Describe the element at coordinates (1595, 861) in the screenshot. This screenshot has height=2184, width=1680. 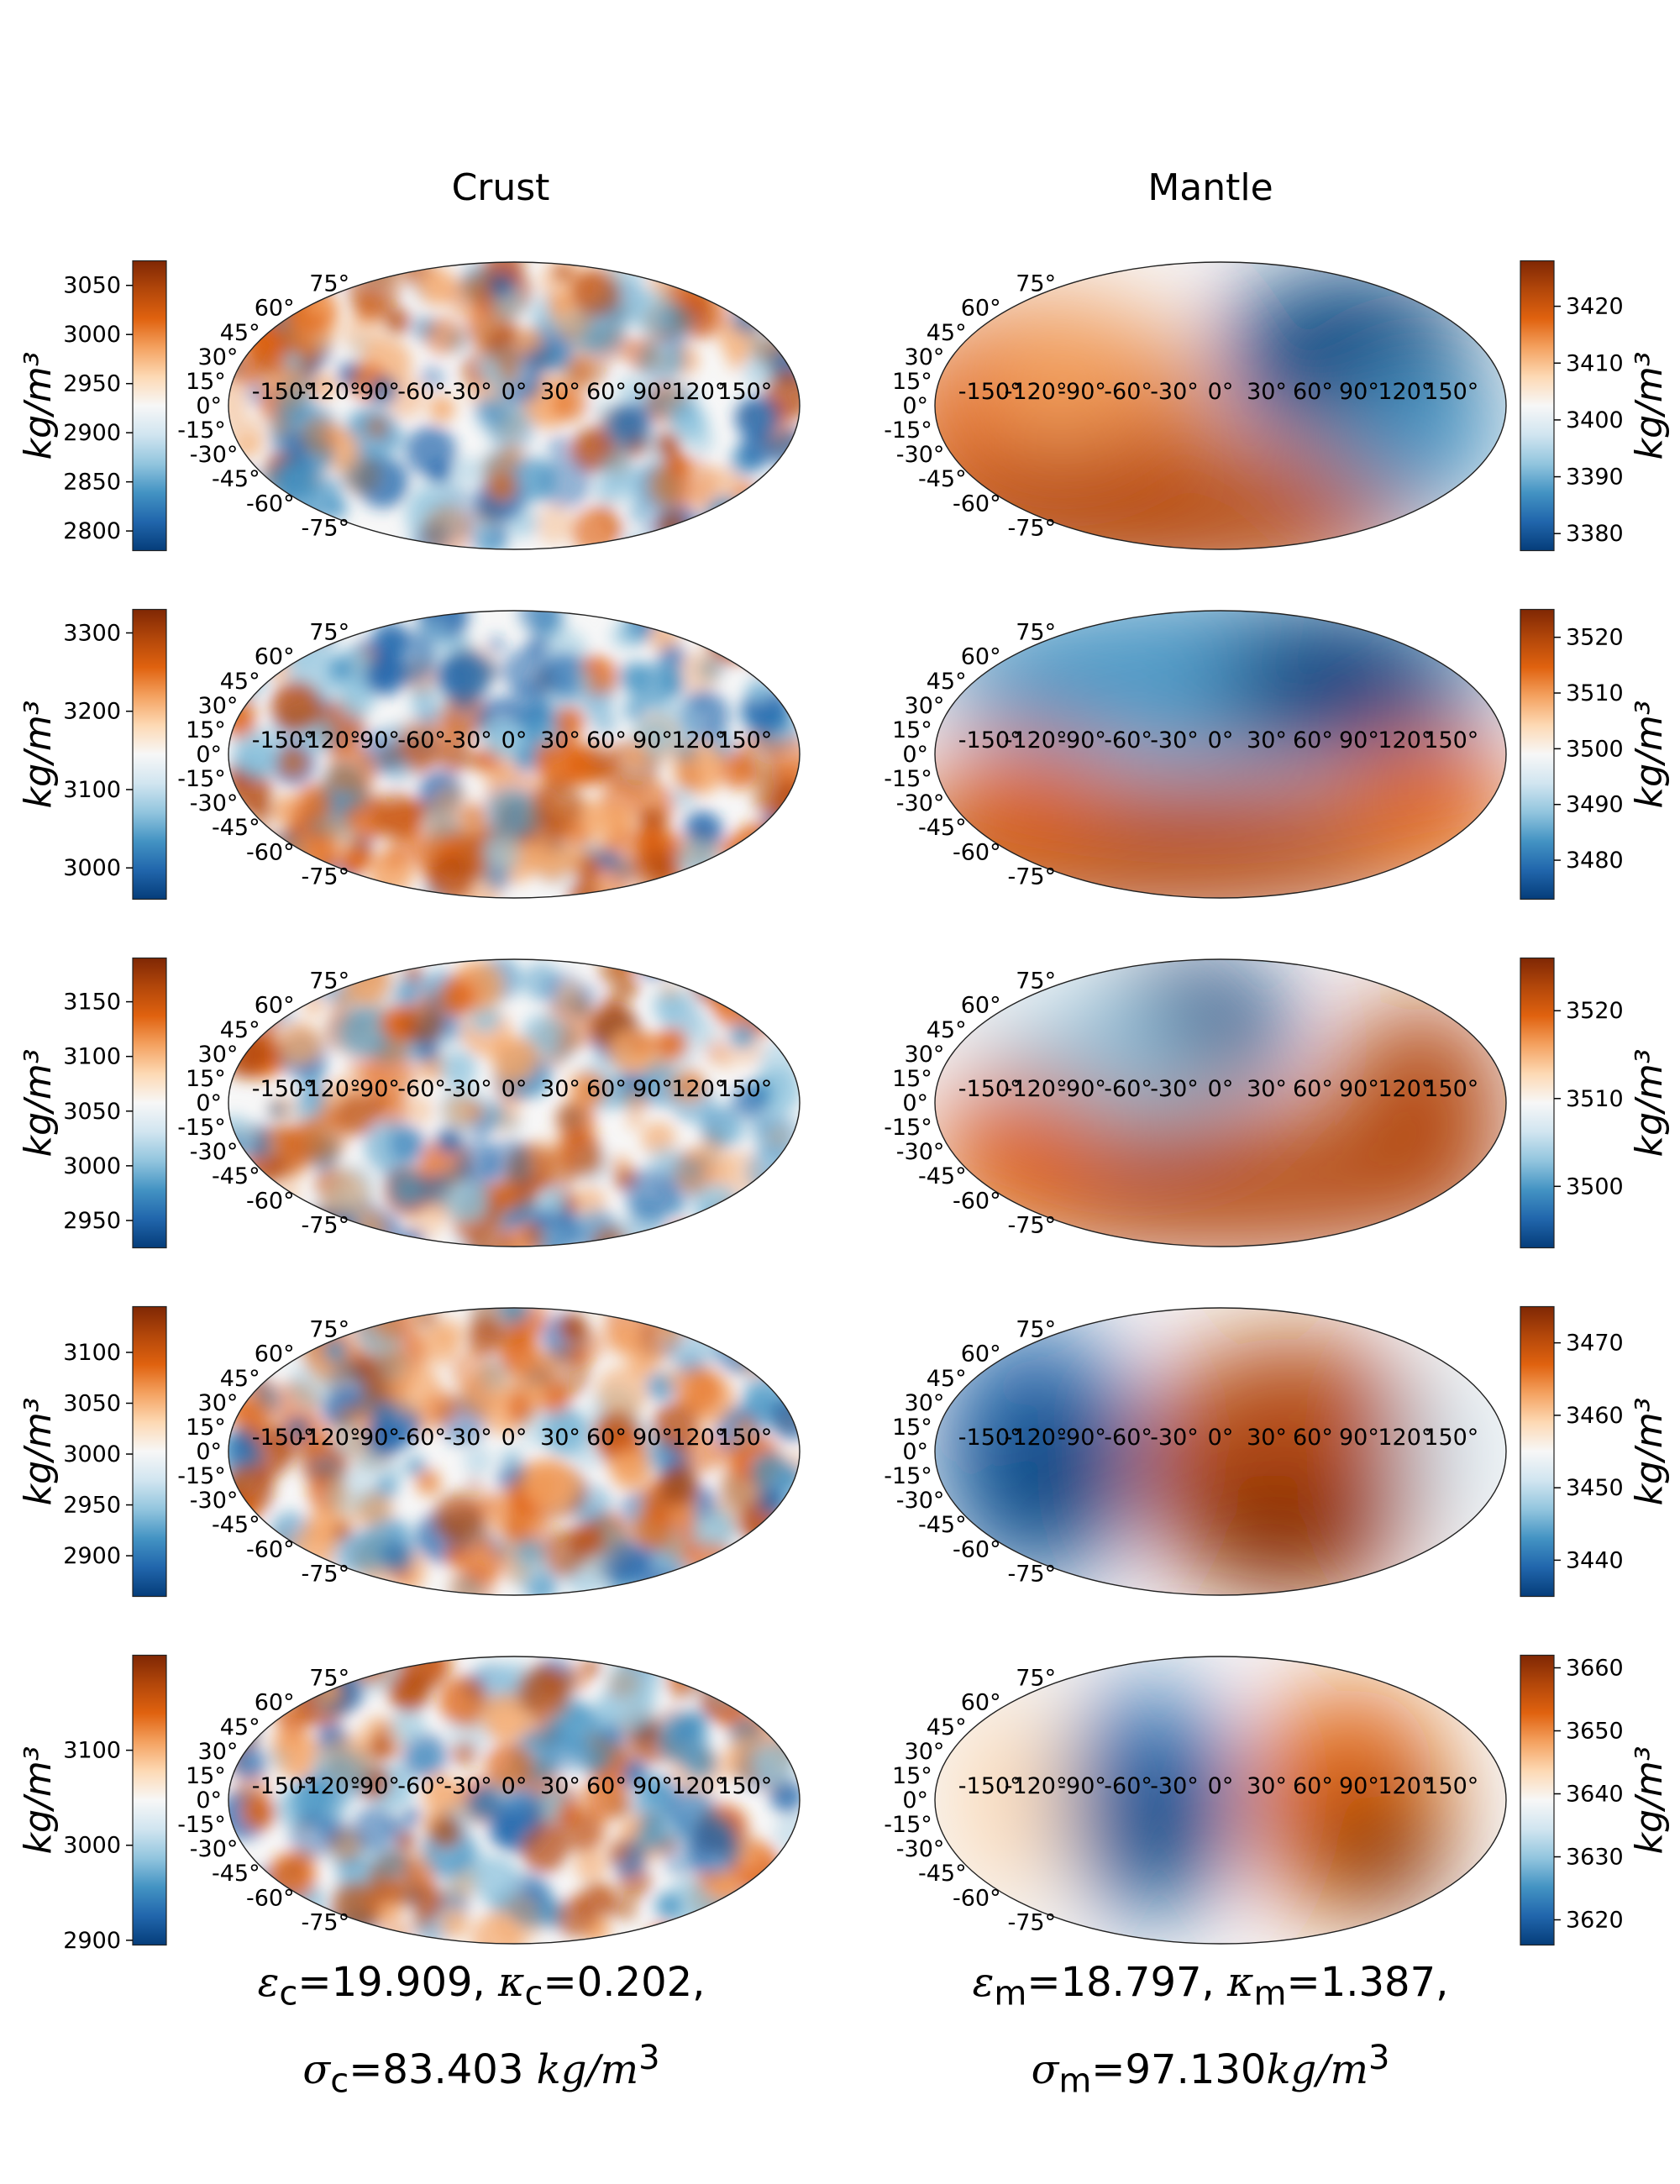
I see `tick-label: 3480` at that location.